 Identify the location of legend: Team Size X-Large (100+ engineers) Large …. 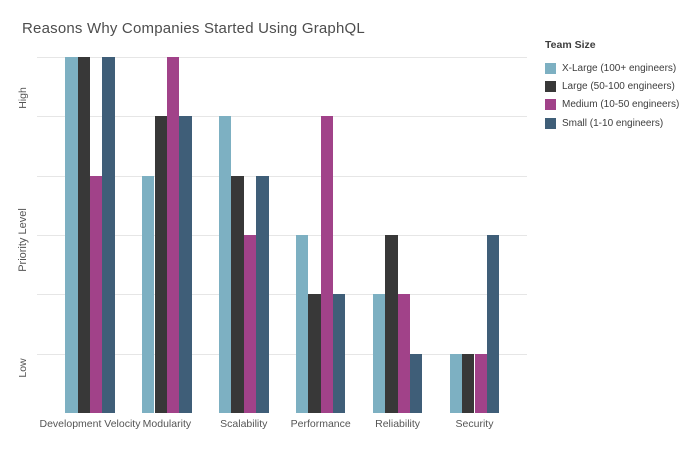
(620, 86).